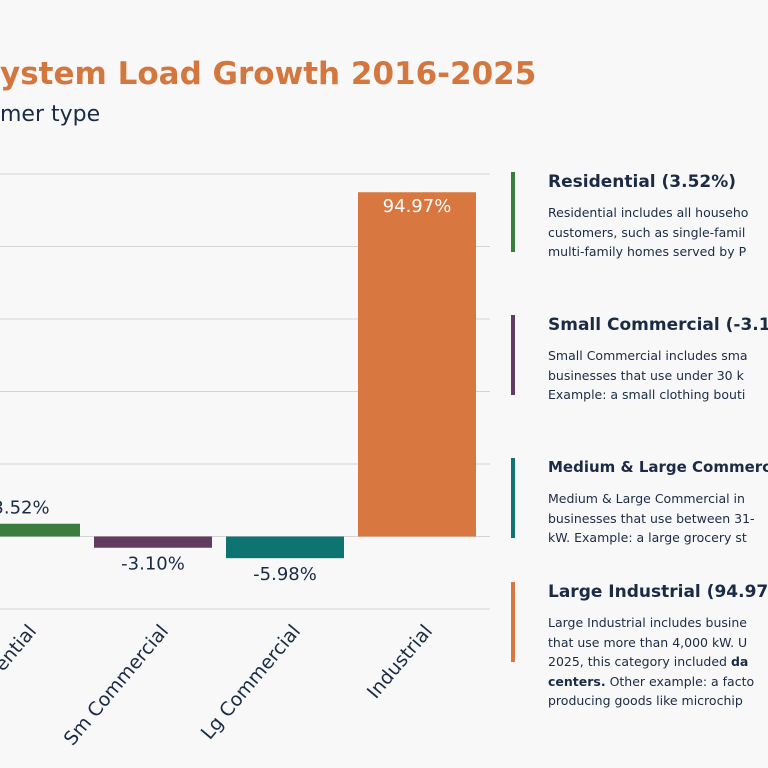 The height and width of the screenshot is (768, 768). I want to click on text: Example: a small clothing bouti, so click(647, 394).